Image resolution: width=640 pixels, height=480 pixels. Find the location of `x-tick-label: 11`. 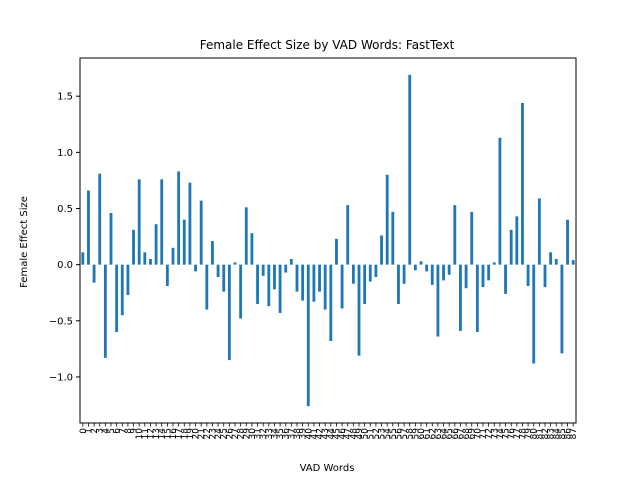

x-tick-label: 11 is located at coordinates (146, 433).